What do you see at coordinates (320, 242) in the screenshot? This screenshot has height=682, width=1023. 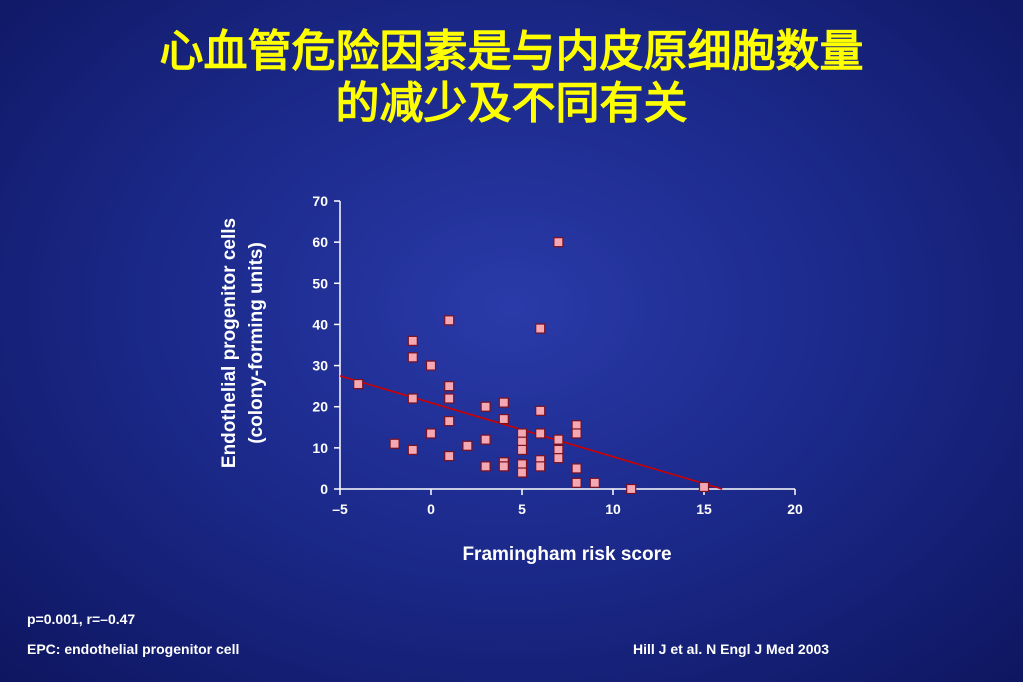 I see `y-tick-label: 60` at bounding box center [320, 242].